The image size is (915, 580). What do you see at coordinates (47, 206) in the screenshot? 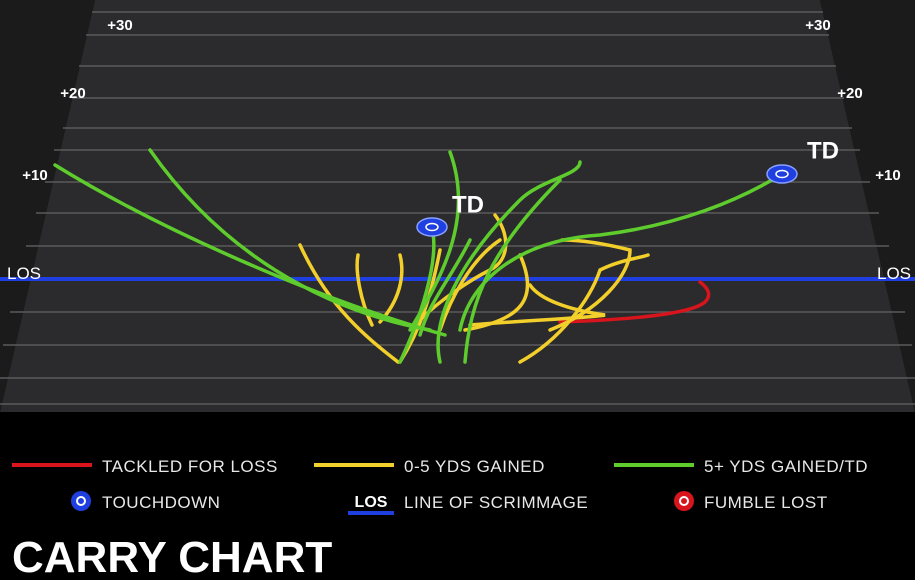
I see `sideline-left` at bounding box center [47, 206].